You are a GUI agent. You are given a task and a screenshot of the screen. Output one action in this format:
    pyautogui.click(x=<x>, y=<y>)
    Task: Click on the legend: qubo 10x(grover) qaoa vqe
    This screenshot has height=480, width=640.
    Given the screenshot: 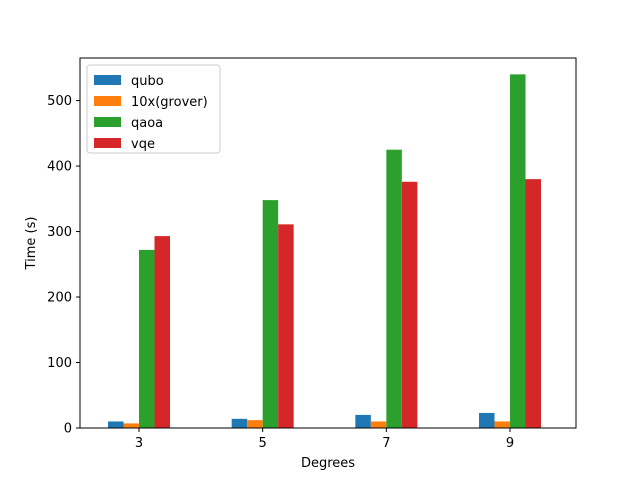 What is the action you would take?
    pyautogui.click(x=153, y=109)
    